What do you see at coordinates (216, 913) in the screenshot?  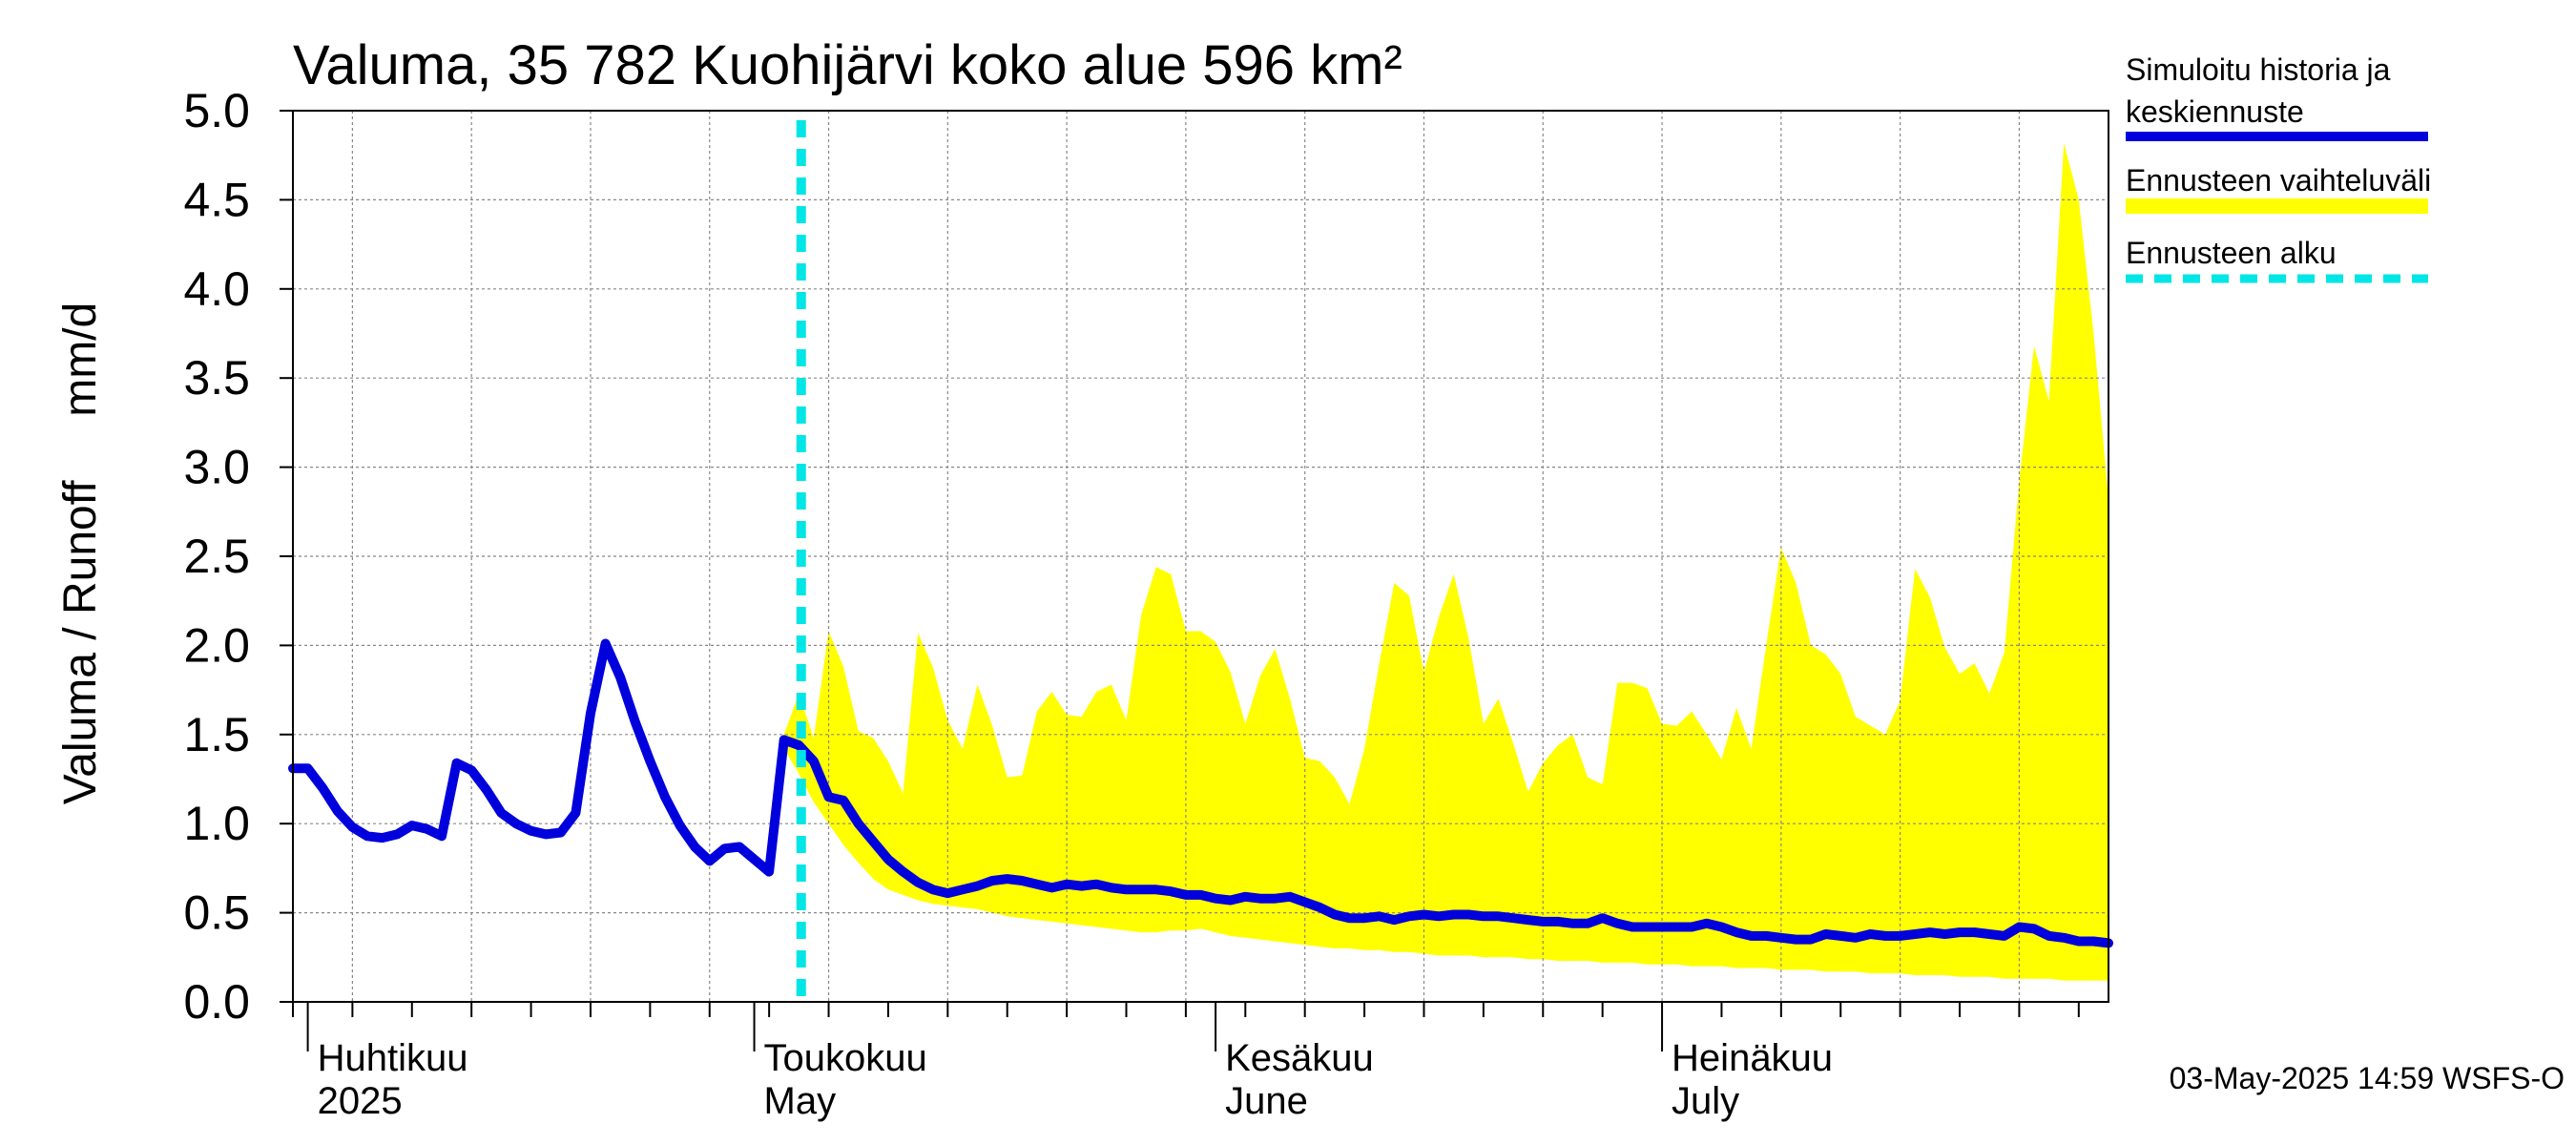 I see `y-tick-label: 0.5` at bounding box center [216, 913].